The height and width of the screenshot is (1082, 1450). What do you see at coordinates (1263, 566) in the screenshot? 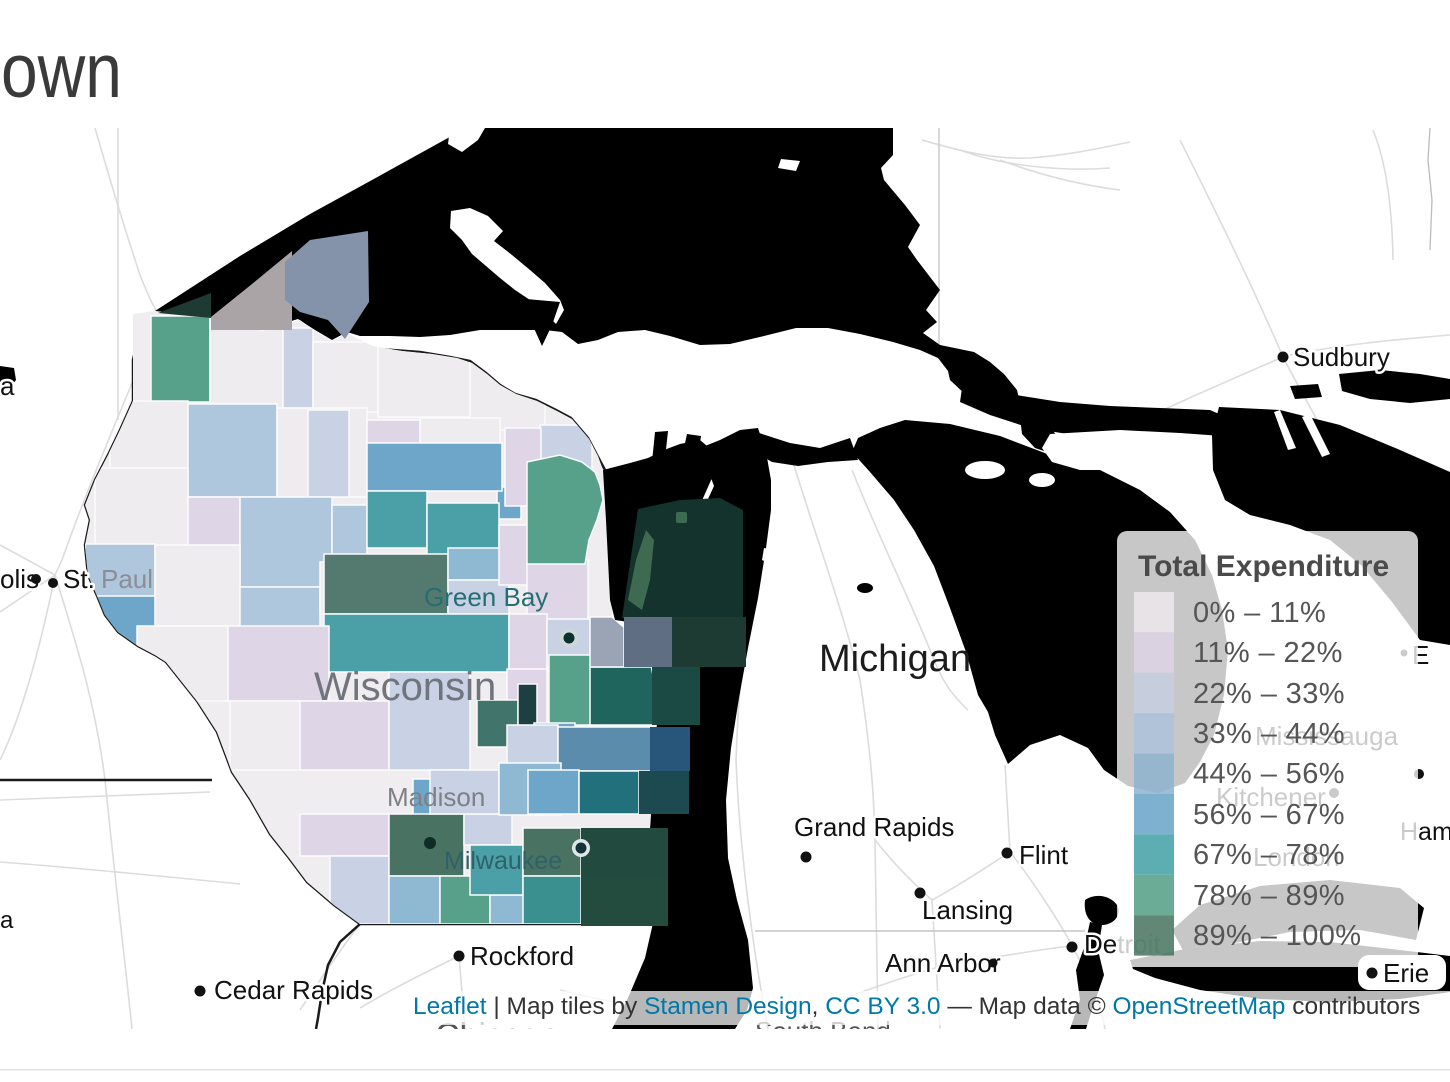
I see `svg-text: Total Expenditure` at bounding box center [1263, 566].